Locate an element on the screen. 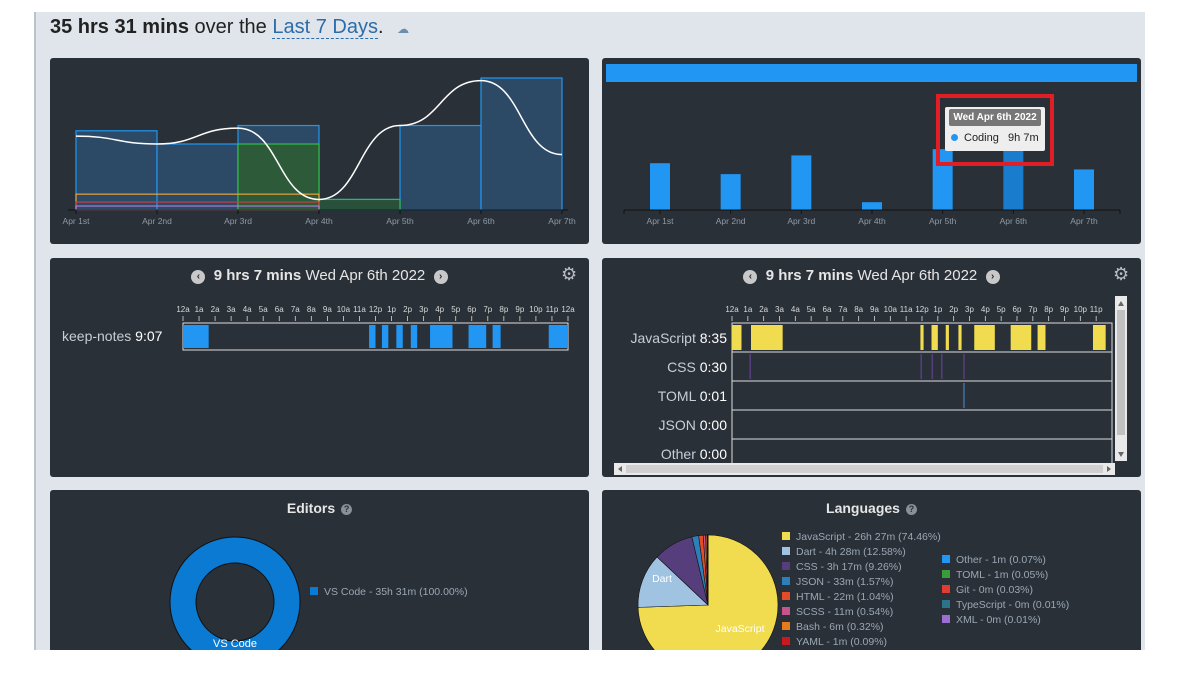 This screenshot has height=675, width=1200. hour-label: 12a is located at coordinates (568, 309).